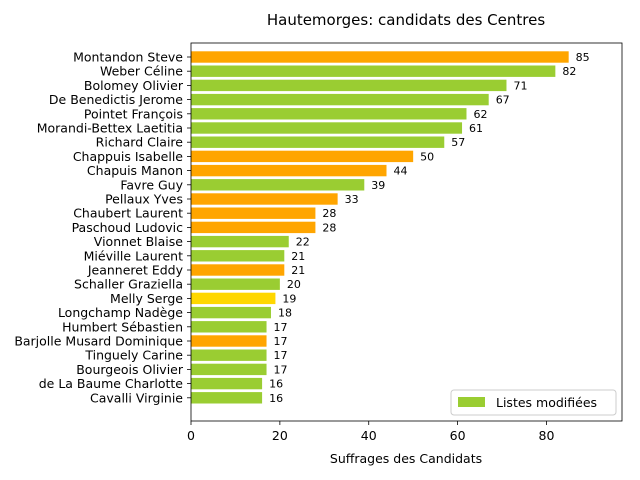 Image resolution: width=640 pixels, height=480 pixels. I want to click on candidate-name-label: Tinguely Carine, so click(133, 355).